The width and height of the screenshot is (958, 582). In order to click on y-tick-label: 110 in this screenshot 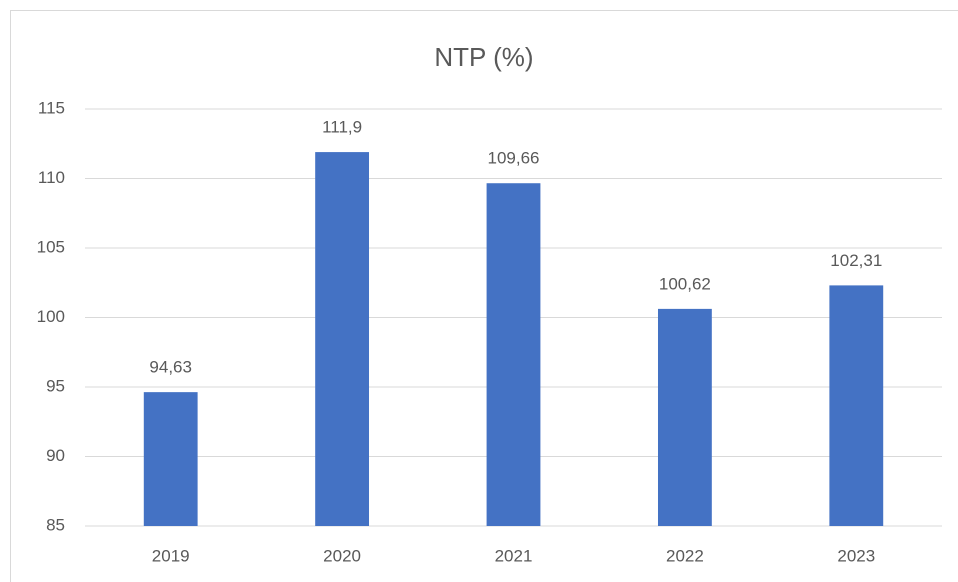, I will do `click(51, 177)`.